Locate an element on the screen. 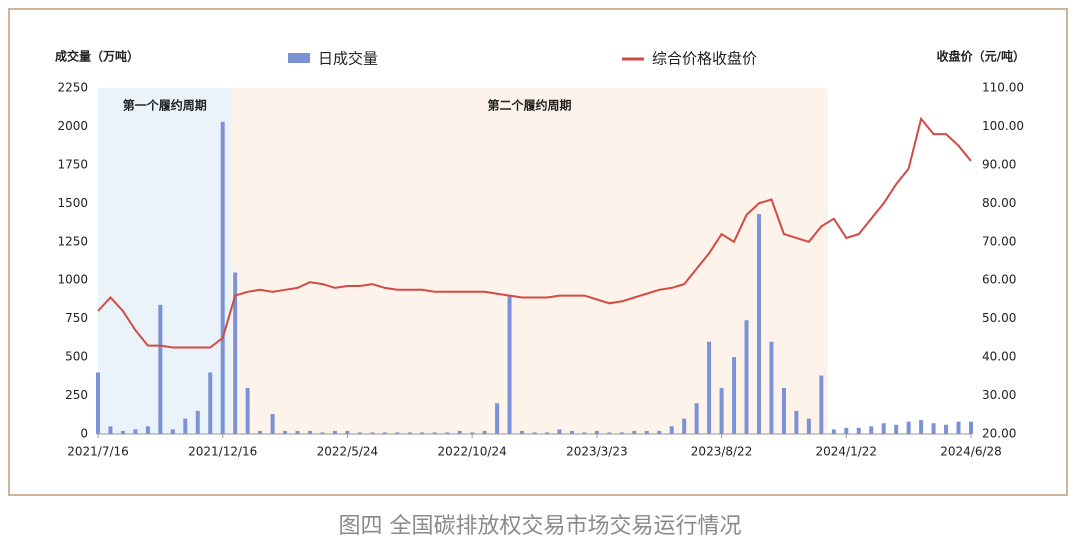 The width and height of the screenshot is (1080, 547). y2-tick-label: 90.00 is located at coordinates (999, 164).